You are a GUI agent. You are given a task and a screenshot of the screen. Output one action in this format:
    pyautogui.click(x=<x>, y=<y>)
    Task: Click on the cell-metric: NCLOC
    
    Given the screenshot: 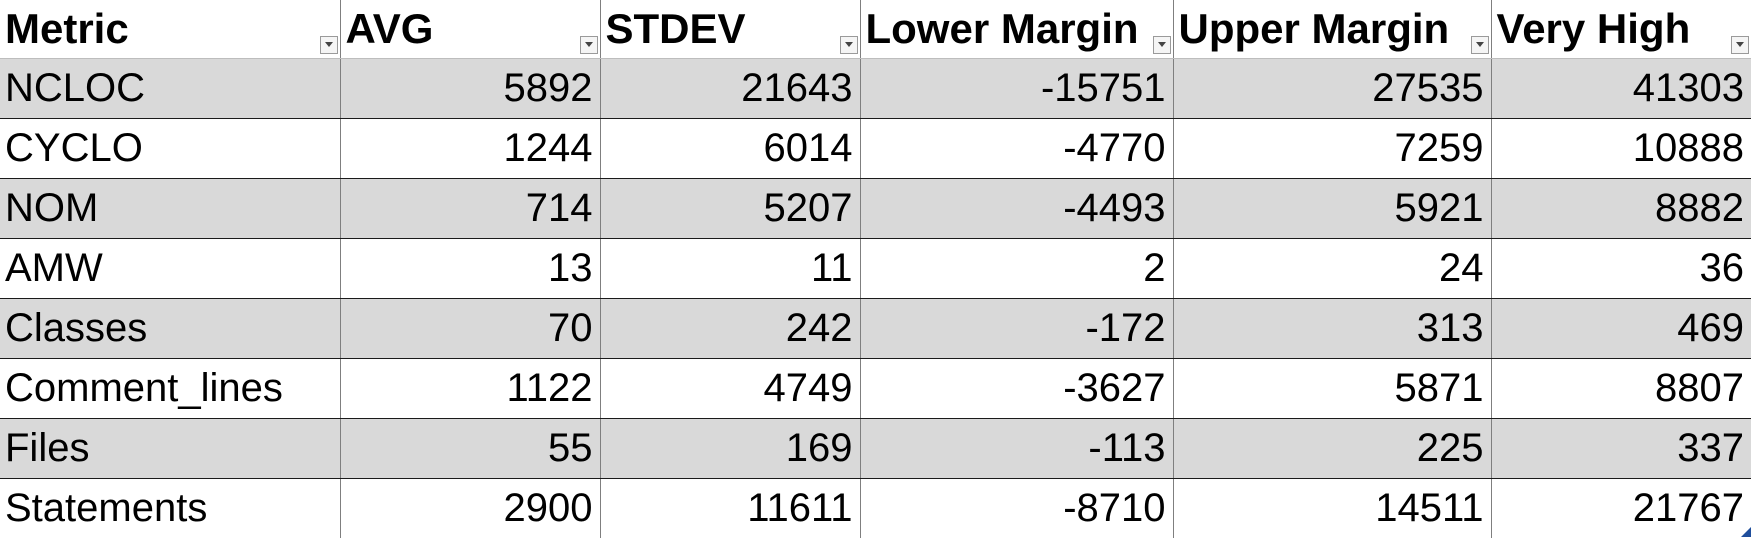 What is the action you would take?
    pyautogui.click(x=170, y=88)
    